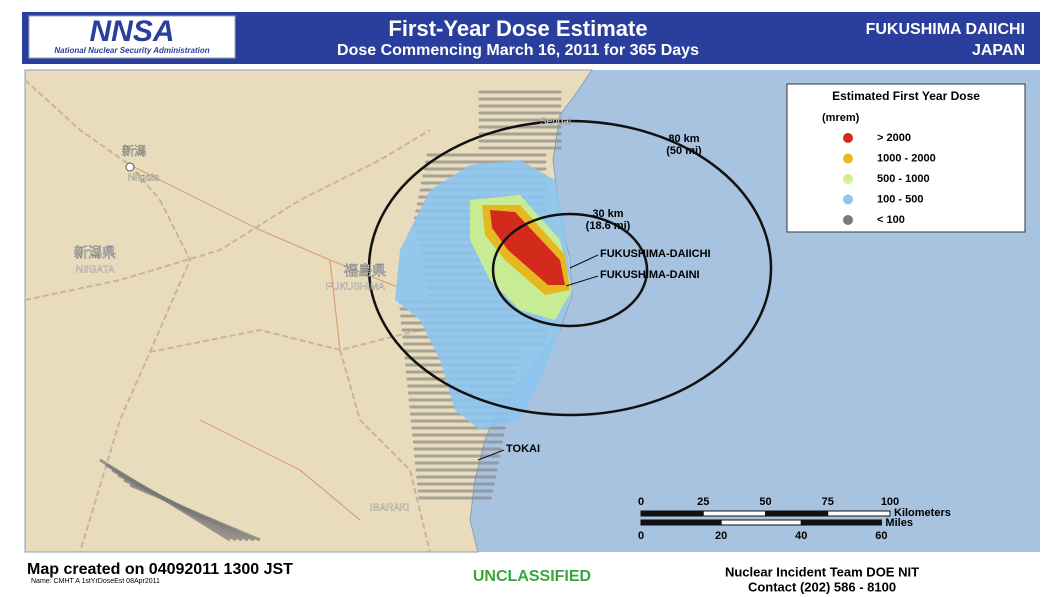 This screenshot has height=597, width=1062. Describe the element at coordinates (95, 581) in the screenshot. I see `map-name: Name: CMHT A 1stYrDoseEst 08Apr2011` at that location.